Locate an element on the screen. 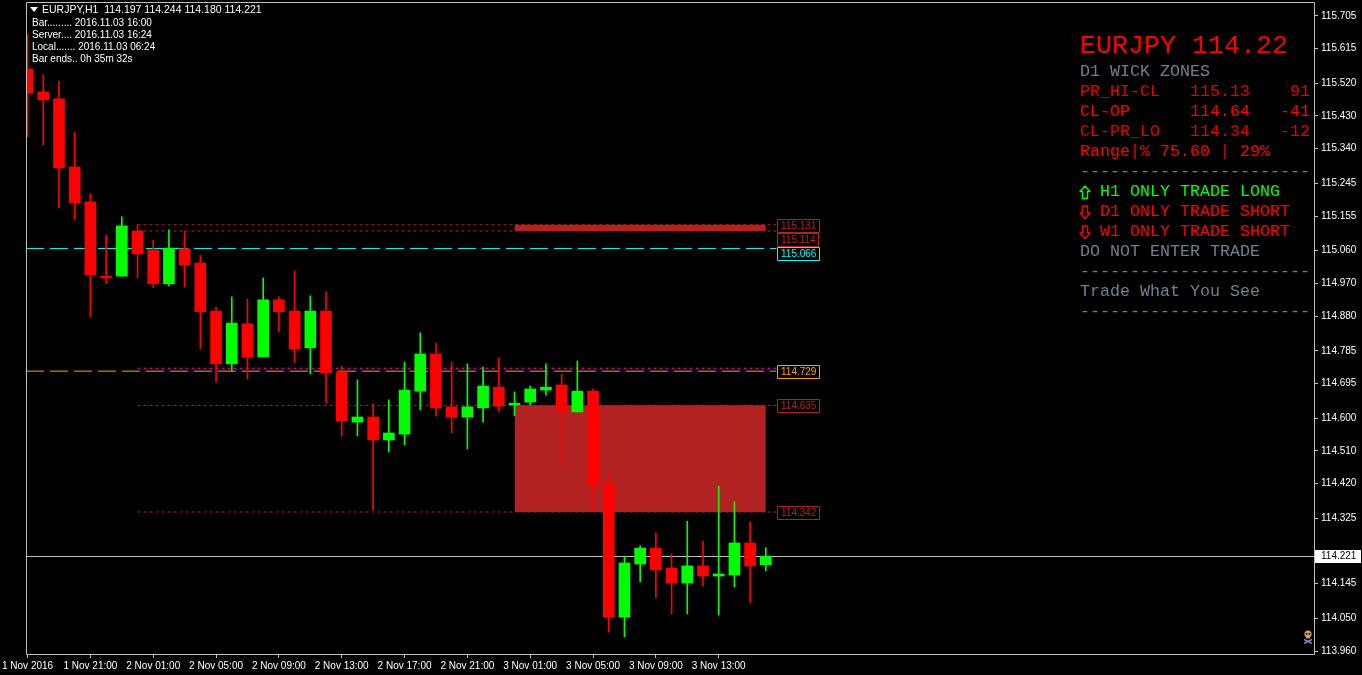 The width and height of the screenshot is (1362, 675). data-label: 114.729 is located at coordinates (799, 371).